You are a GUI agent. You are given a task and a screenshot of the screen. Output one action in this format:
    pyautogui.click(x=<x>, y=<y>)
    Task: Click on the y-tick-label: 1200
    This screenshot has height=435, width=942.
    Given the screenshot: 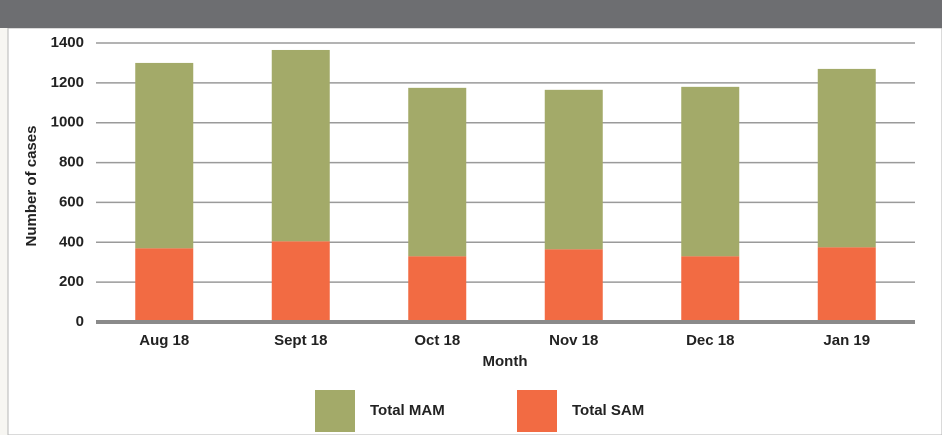 What is the action you would take?
    pyautogui.click(x=67, y=82)
    